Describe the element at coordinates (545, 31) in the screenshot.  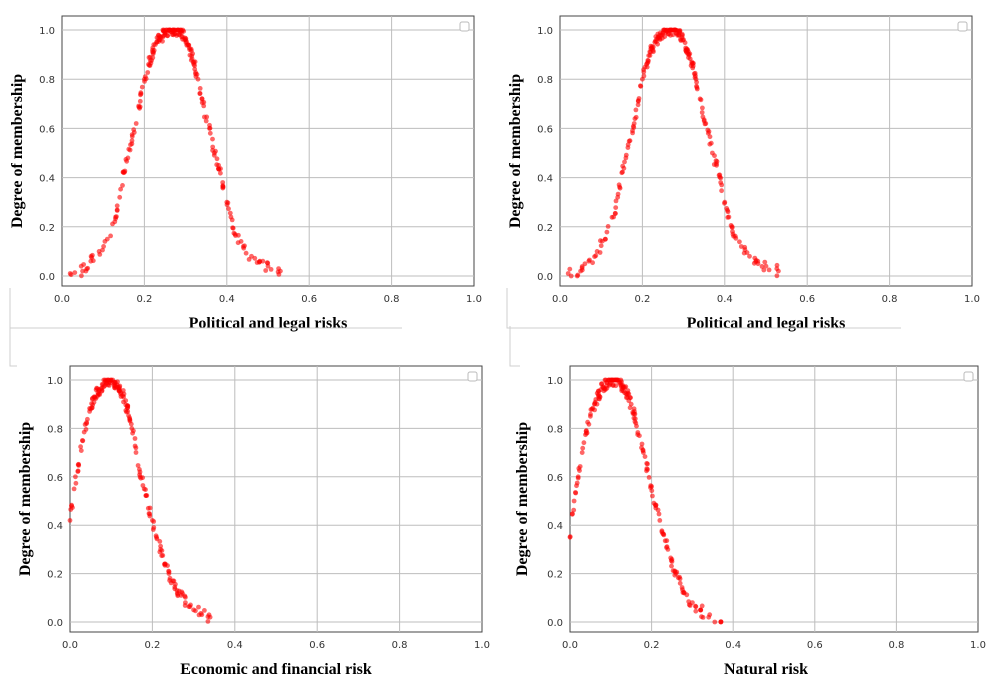
I see `y-tick-label: 1.0` at that location.